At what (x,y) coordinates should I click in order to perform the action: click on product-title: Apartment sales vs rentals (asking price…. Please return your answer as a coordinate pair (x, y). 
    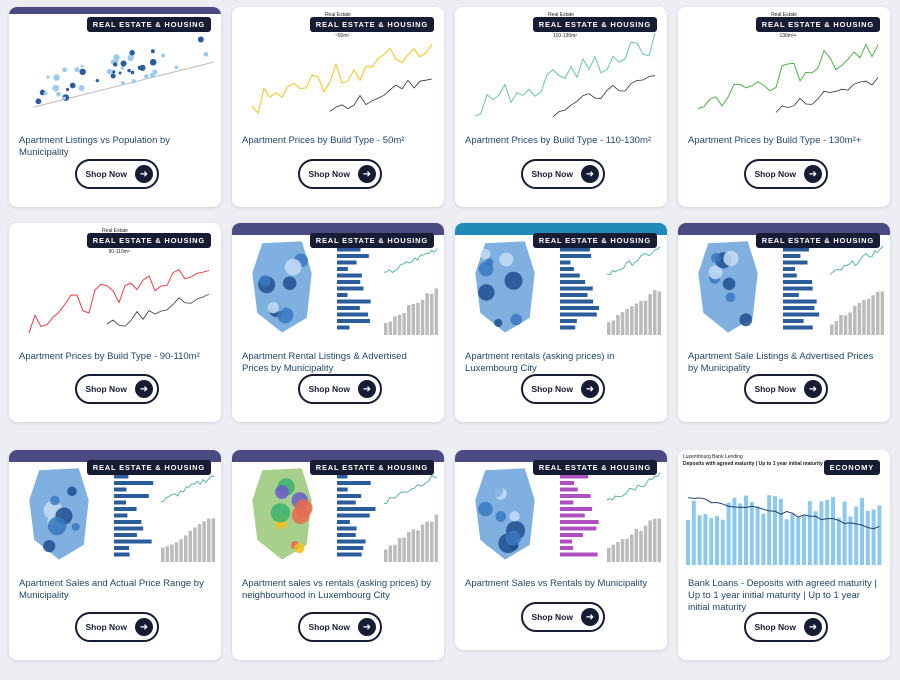
    Looking at the image, I should click on (337, 589).